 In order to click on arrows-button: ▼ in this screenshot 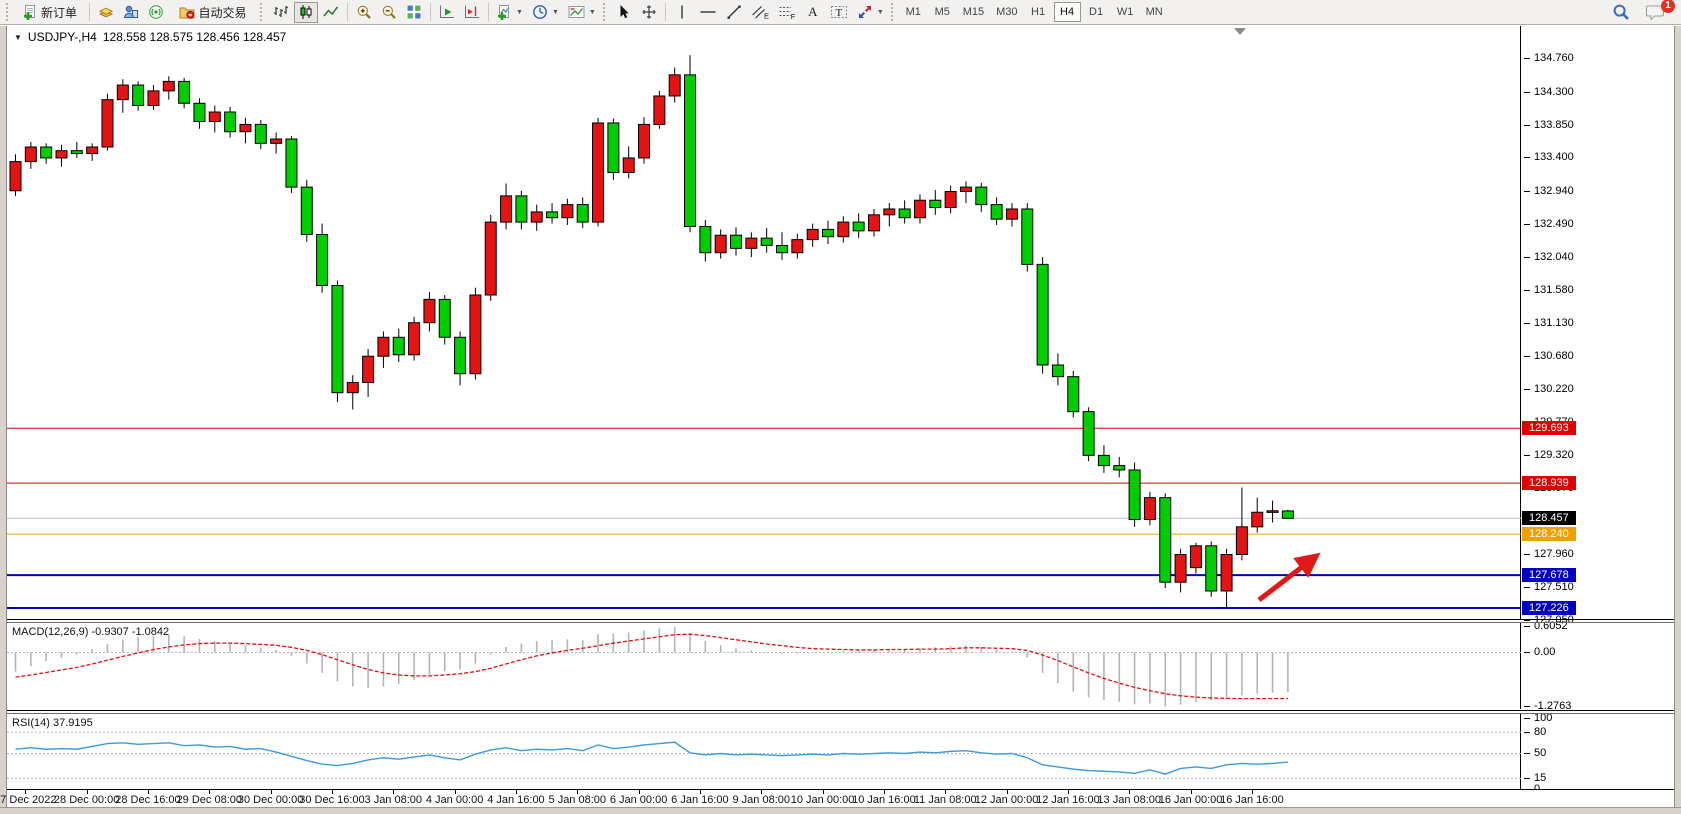, I will do `click(870, 12)`.